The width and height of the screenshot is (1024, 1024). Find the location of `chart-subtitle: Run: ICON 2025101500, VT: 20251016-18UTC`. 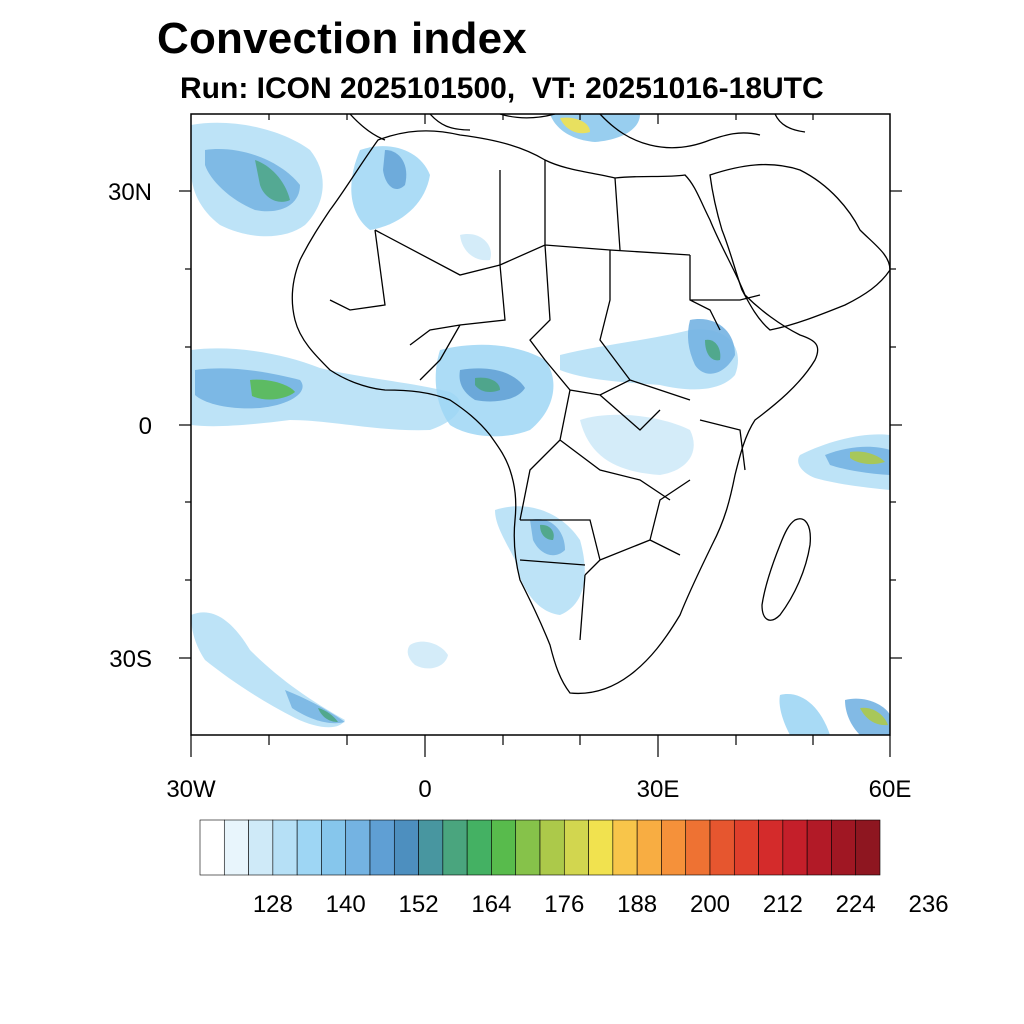

chart-subtitle: Run: ICON 2025101500, VT: 20251016-18UTC is located at coordinates (502, 88).